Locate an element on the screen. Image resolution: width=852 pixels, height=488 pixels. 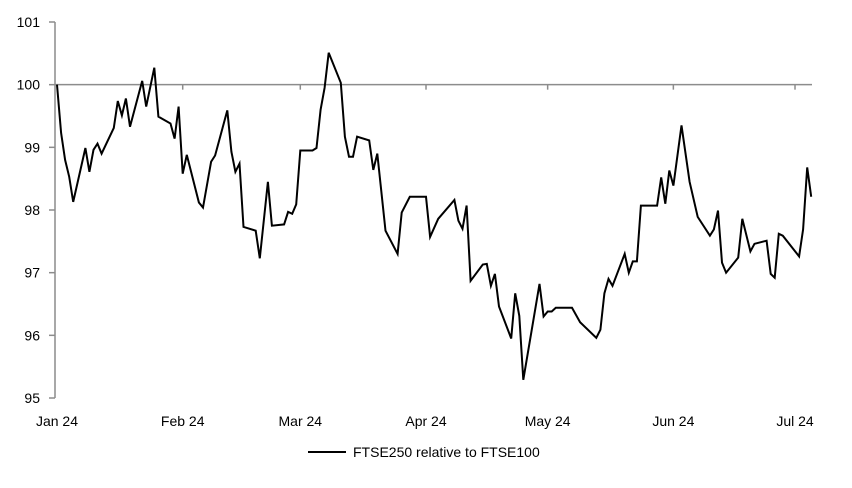
y-tick-label: 99 is located at coordinates (32, 147).